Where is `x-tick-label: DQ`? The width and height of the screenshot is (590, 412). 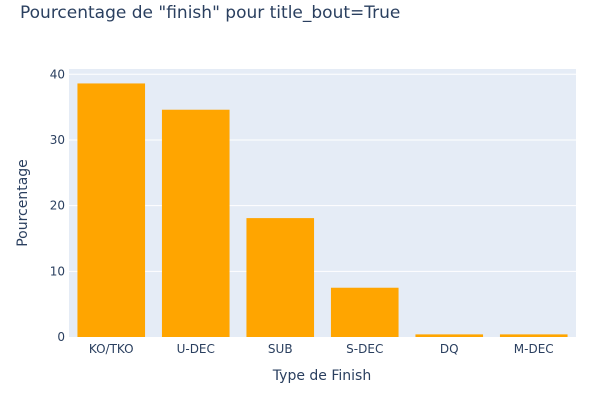 x-tick-label: DQ is located at coordinates (449, 349).